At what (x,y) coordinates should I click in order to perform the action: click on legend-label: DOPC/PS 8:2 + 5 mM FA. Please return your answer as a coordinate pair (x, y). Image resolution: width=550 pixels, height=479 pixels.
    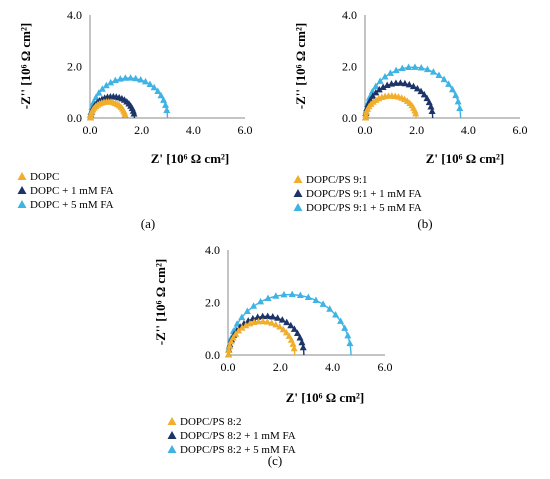
    Looking at the image, I should click on (238, 450).